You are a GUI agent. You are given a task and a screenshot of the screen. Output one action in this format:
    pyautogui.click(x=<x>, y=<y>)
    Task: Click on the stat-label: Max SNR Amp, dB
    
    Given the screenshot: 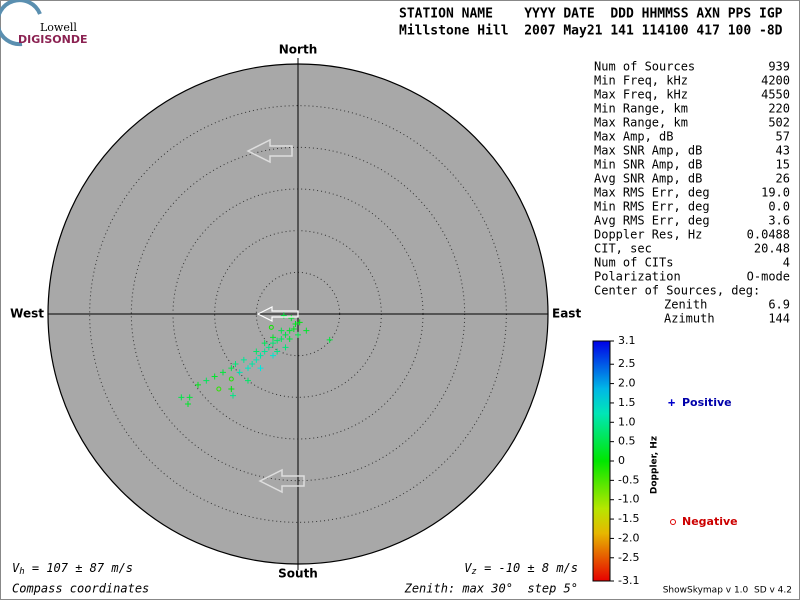 What is the action you would take?
    pyautogui.click(x=648, y=151)
    